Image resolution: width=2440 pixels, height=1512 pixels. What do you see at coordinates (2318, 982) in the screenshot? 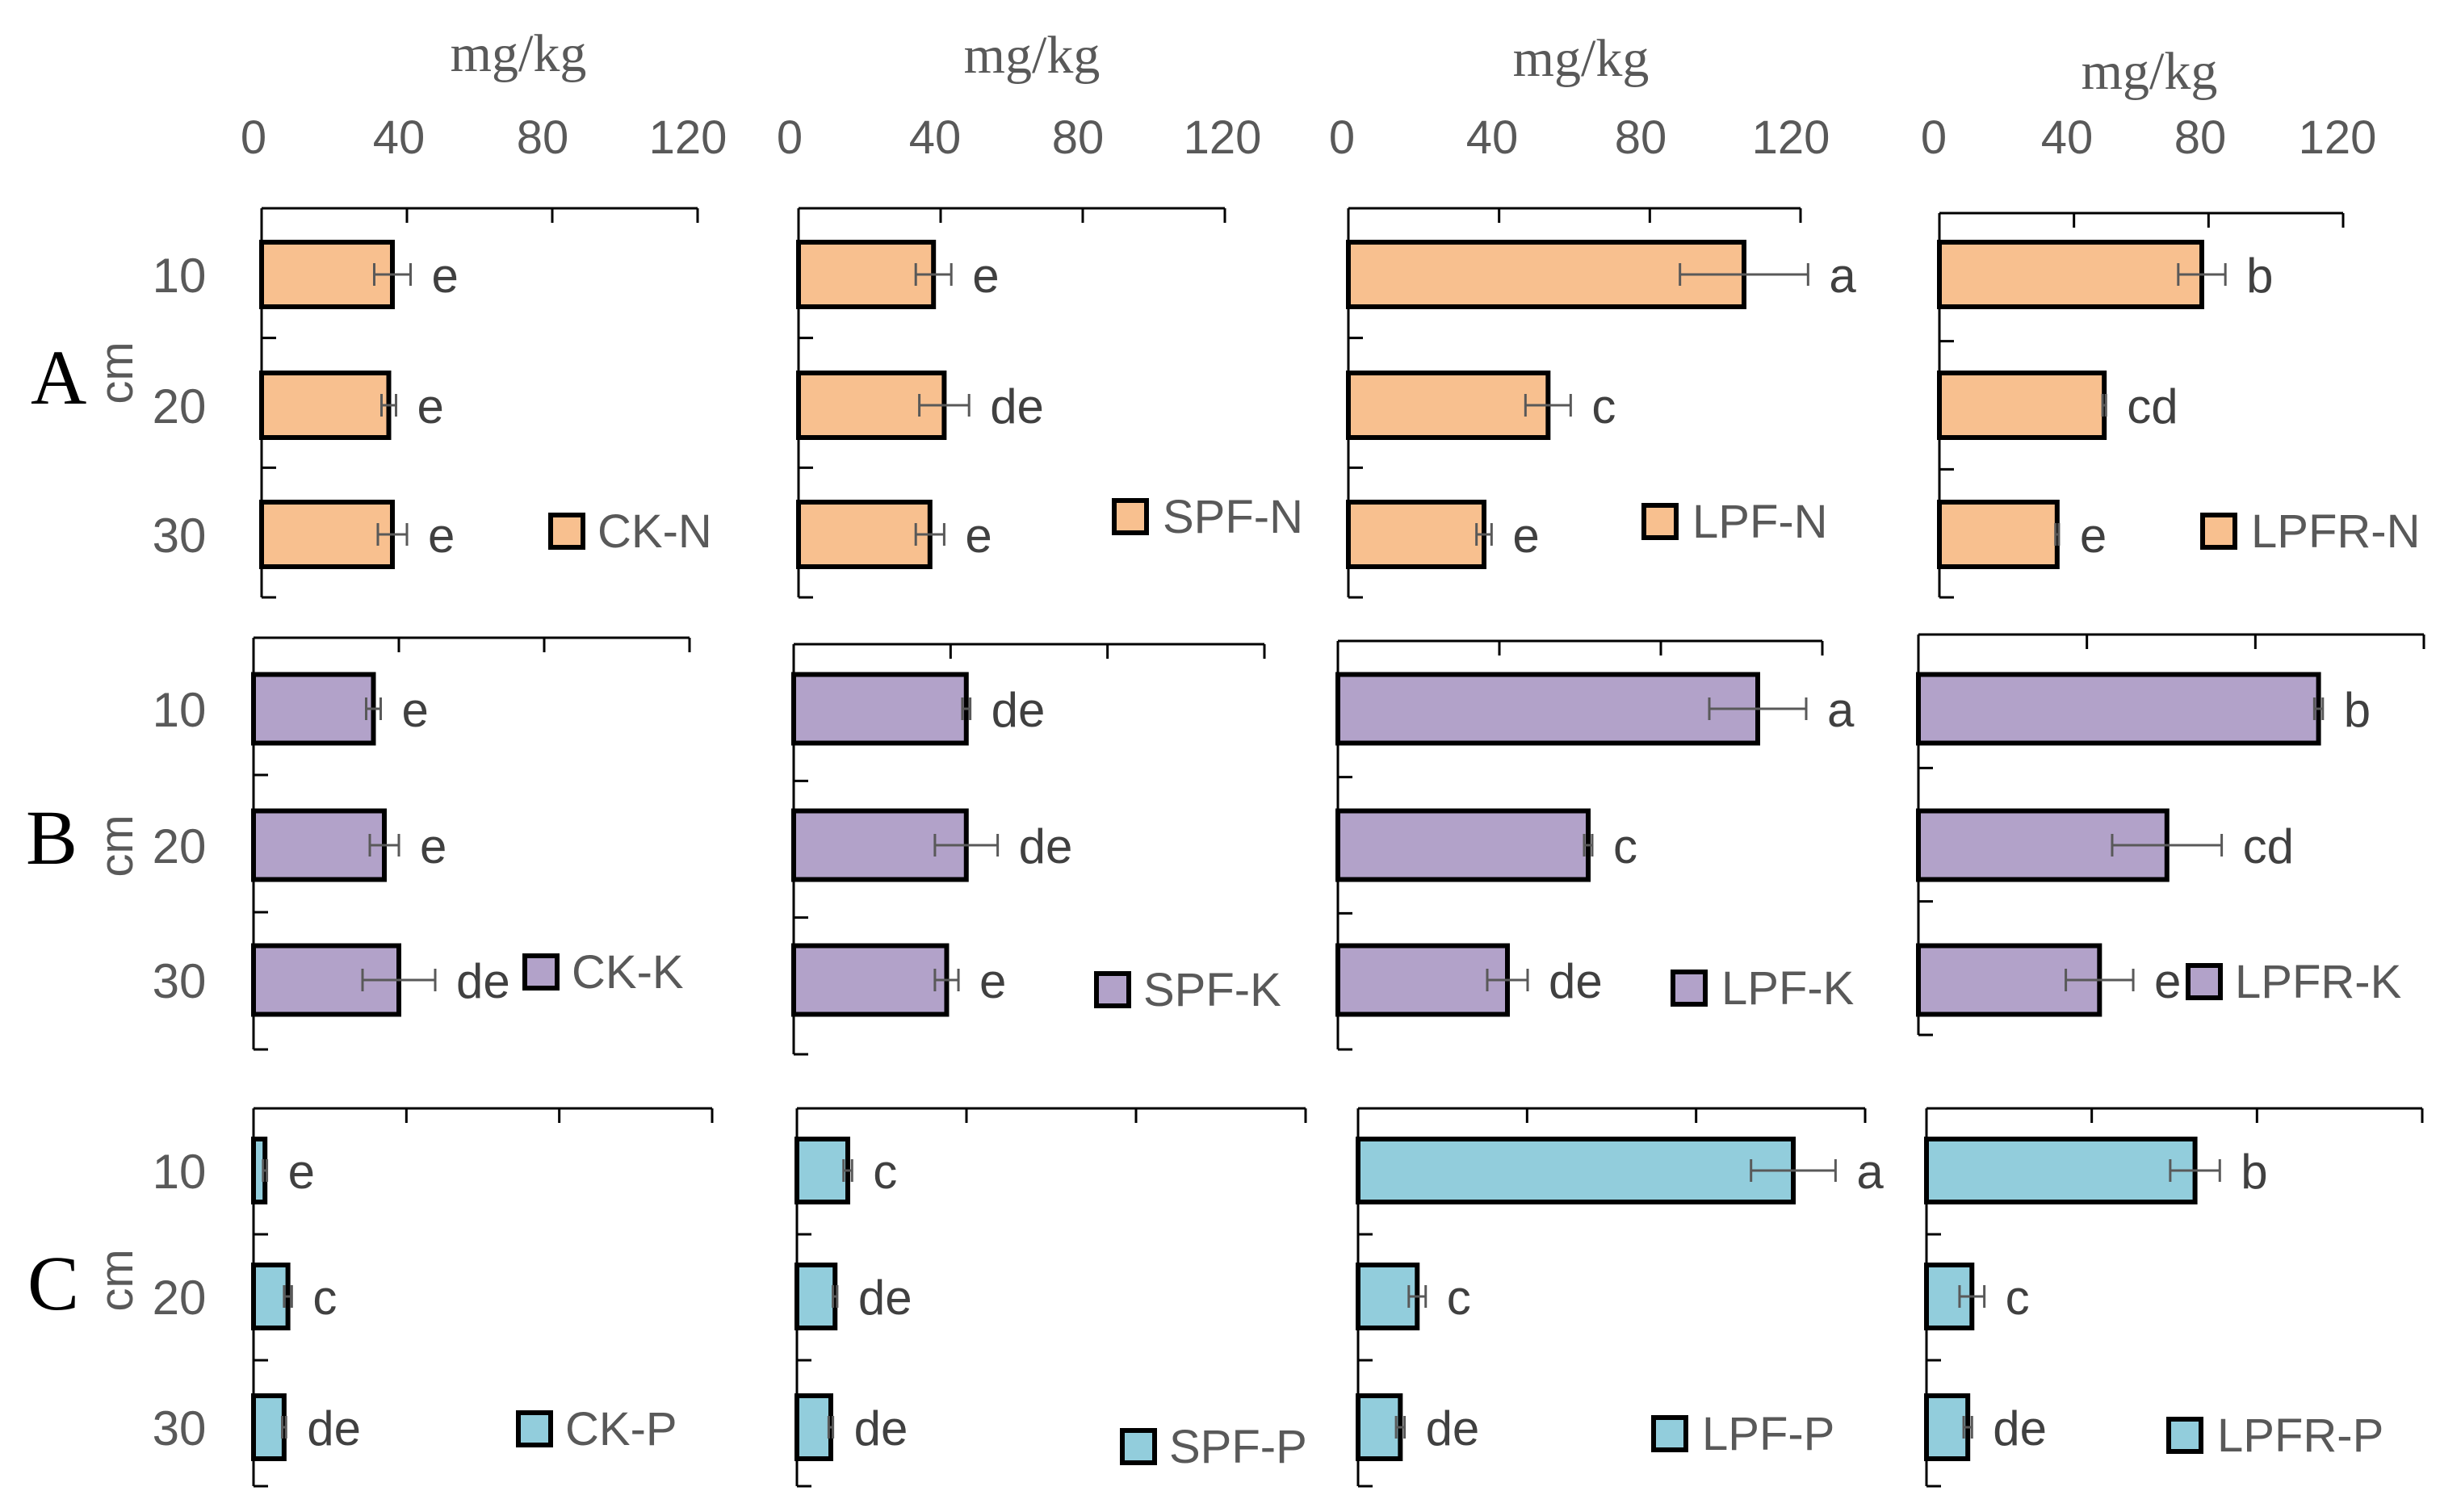
I see `legend-label: LPFR-K` at bounding box center [2318, 982].